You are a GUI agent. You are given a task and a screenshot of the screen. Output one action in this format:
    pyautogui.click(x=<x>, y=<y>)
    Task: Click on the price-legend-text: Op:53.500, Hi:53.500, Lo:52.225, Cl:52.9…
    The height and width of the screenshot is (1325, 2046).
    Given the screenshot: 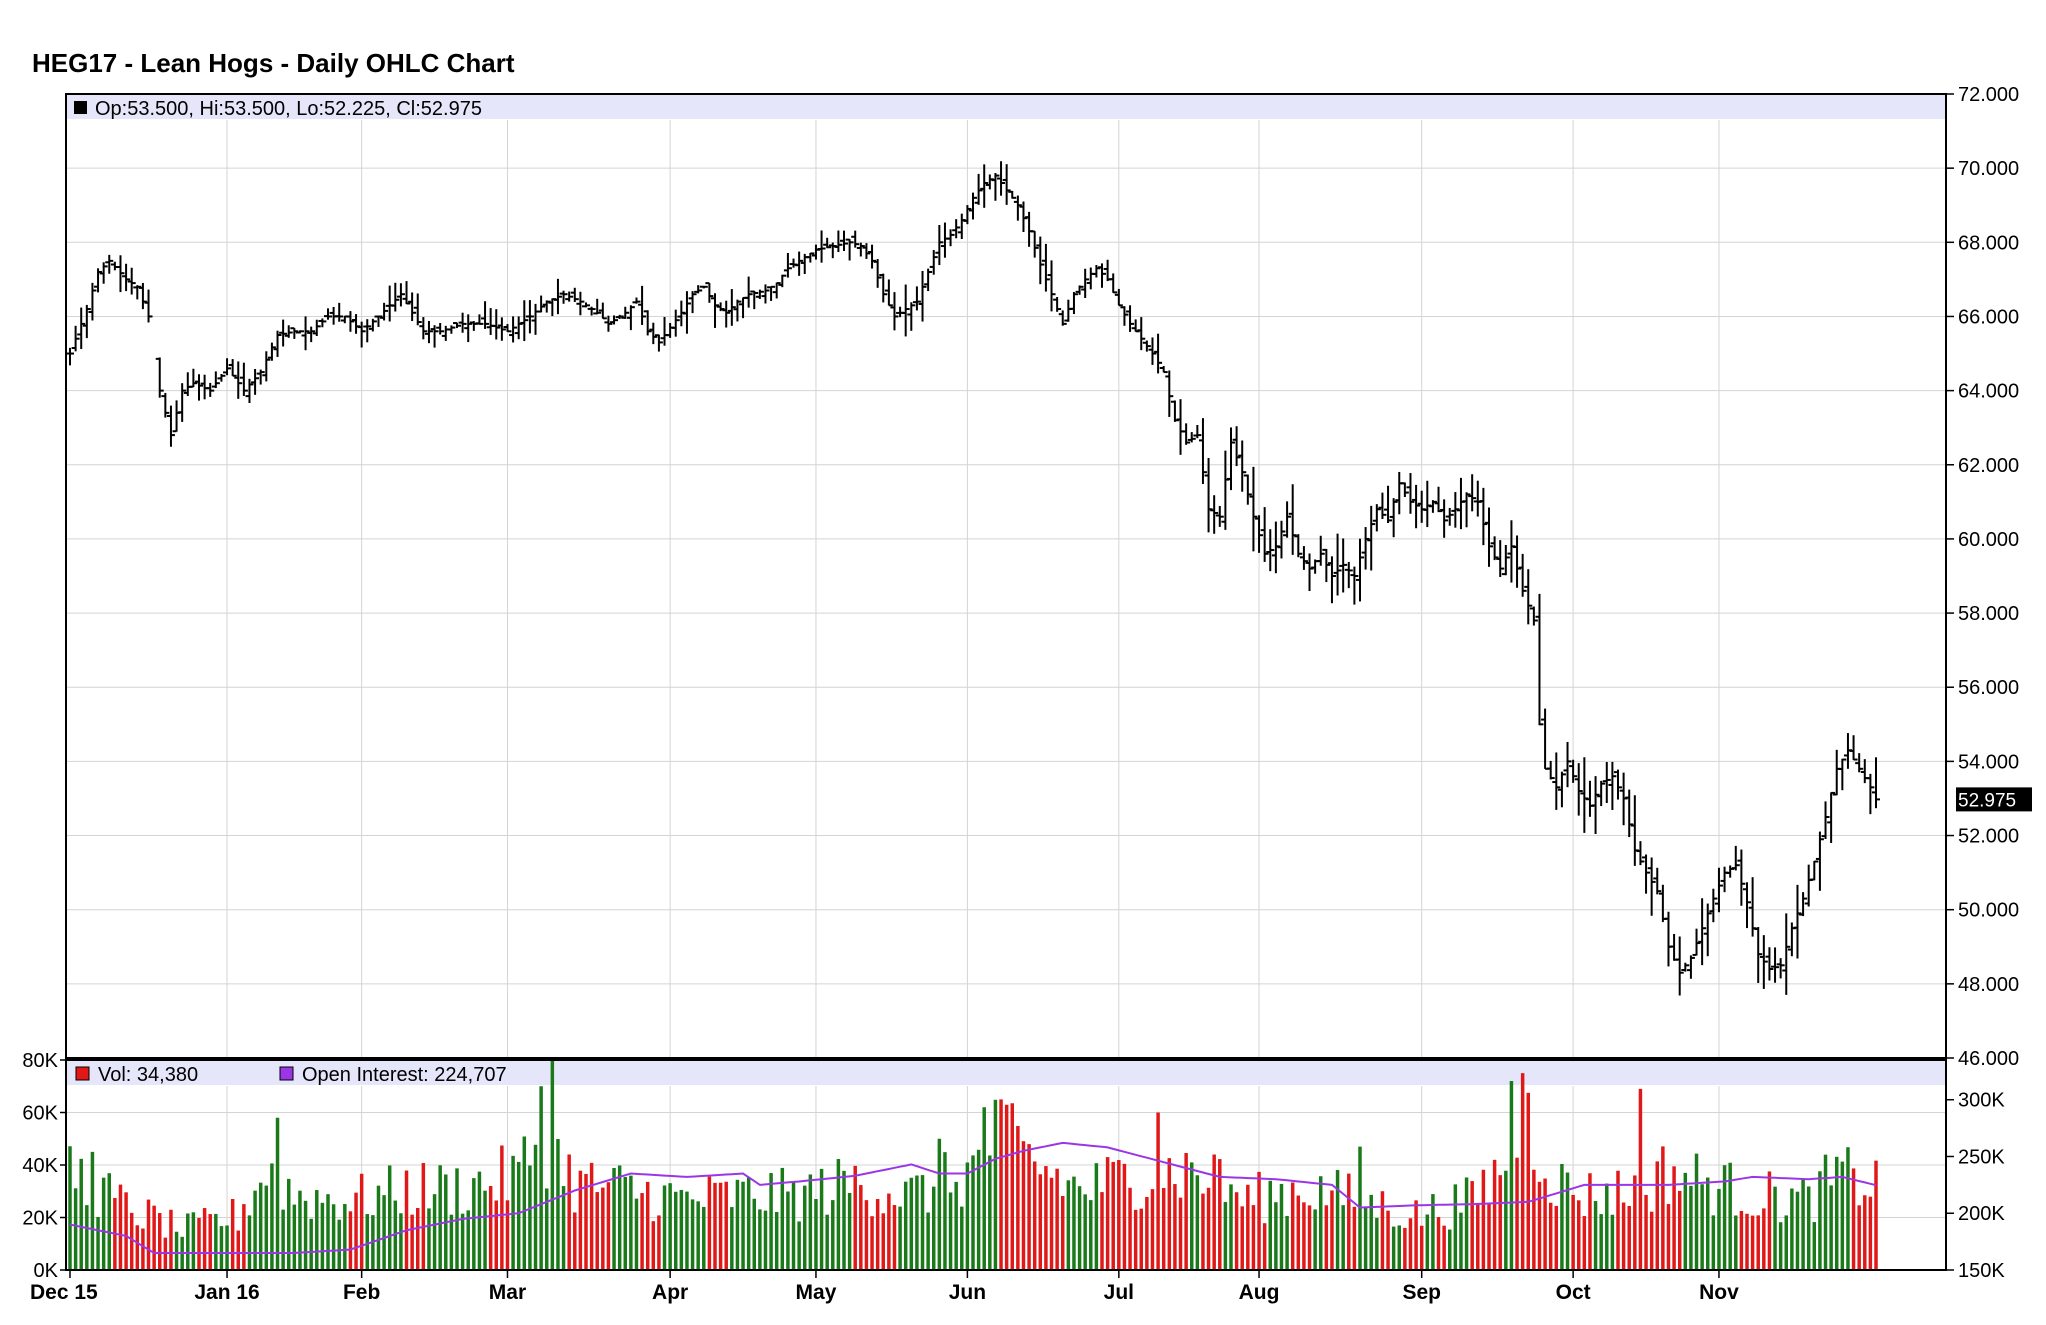 What is the action you would take?
    pyautogui.click(x=288, y=109)
    